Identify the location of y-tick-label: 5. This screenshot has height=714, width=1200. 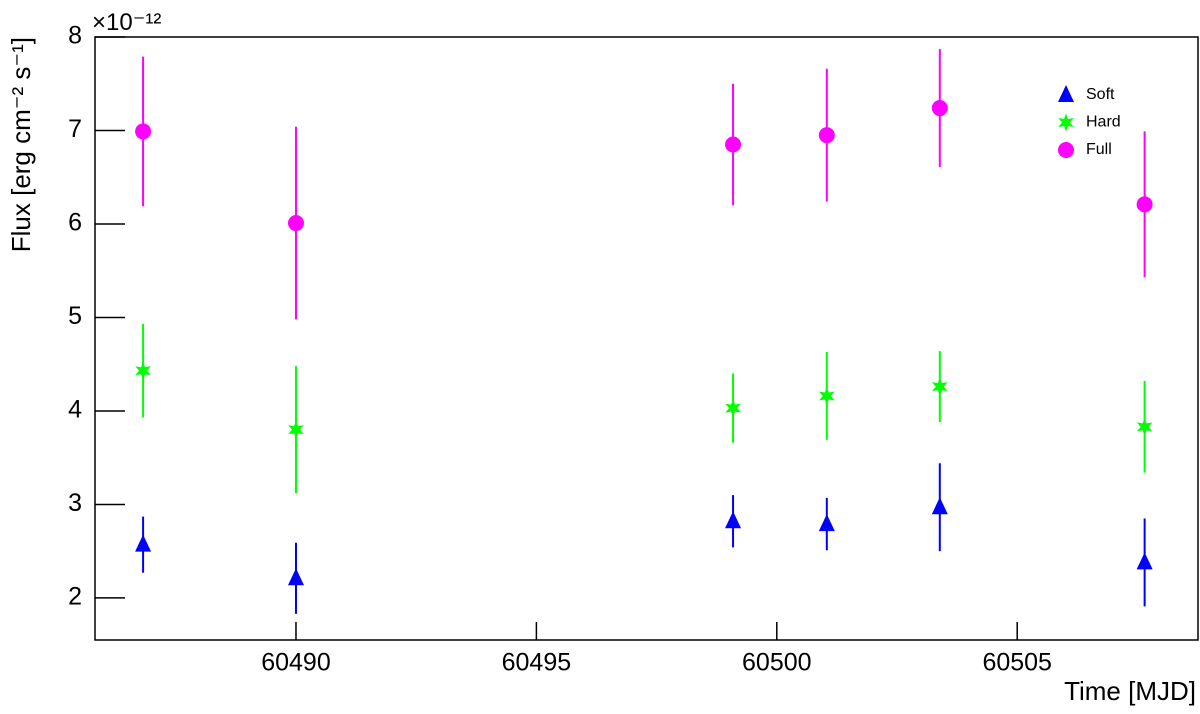
(75, 316).